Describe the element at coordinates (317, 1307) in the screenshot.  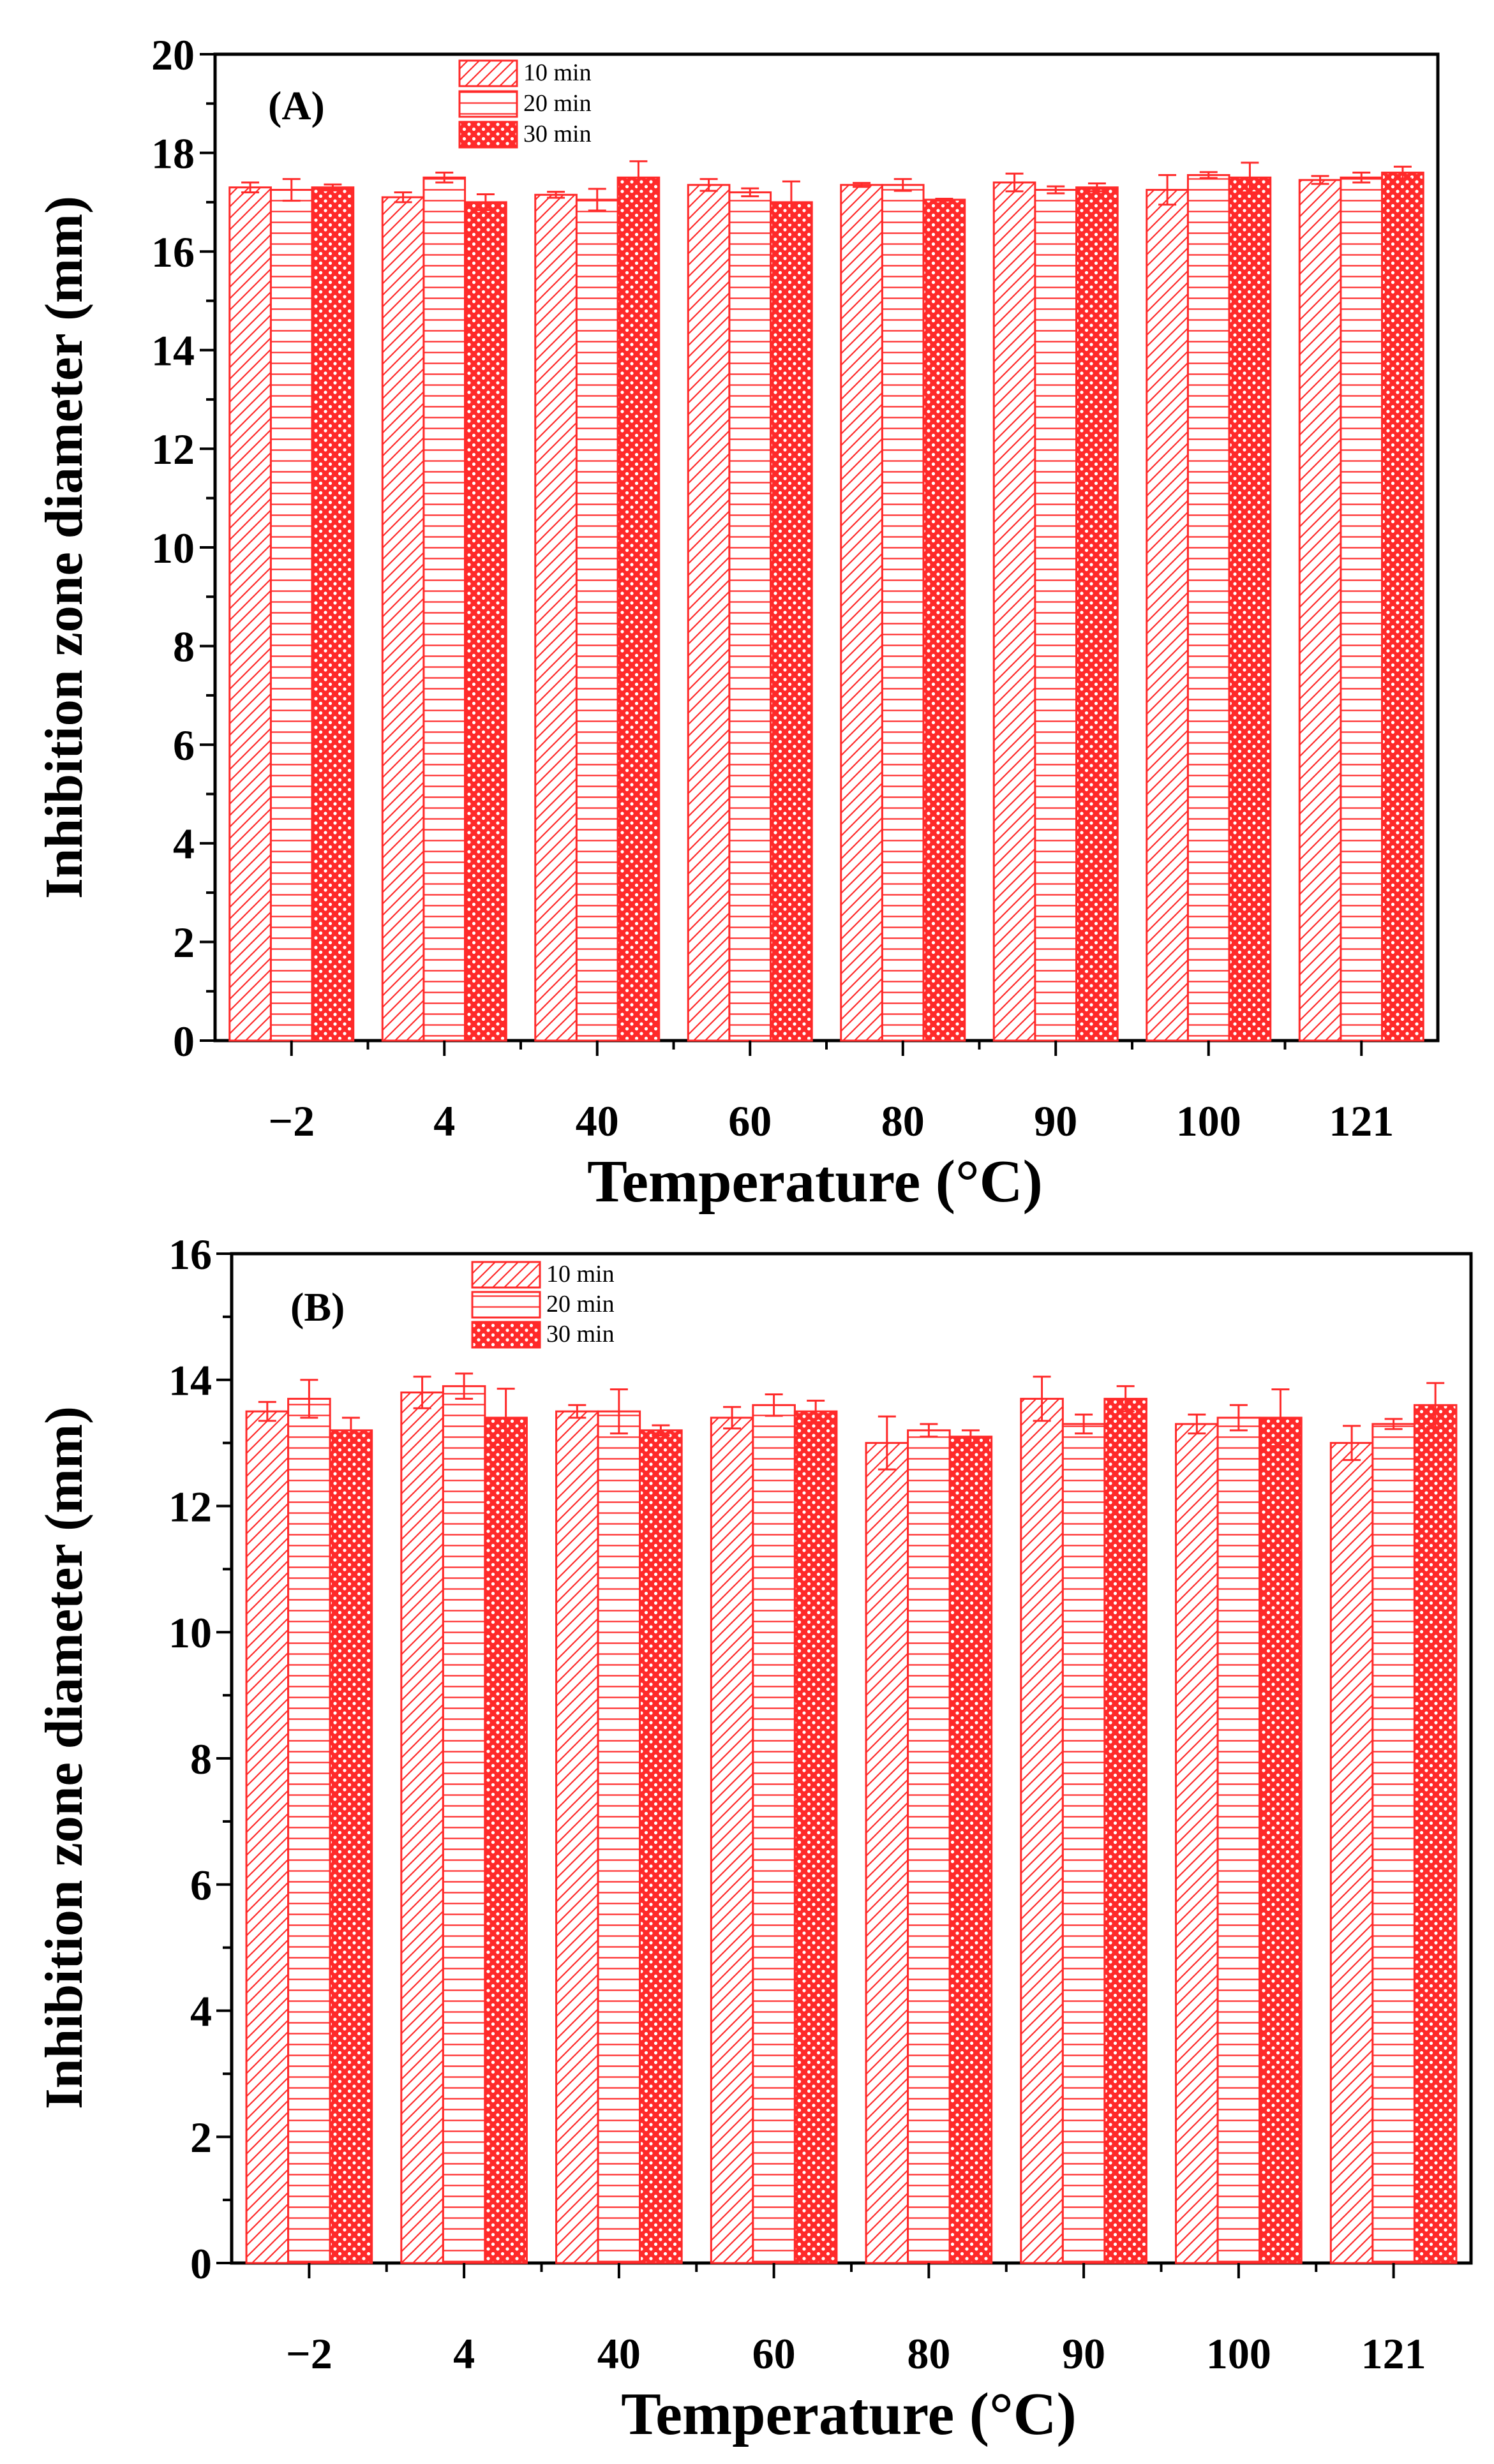
I see `panel-label: (B)` at that location.